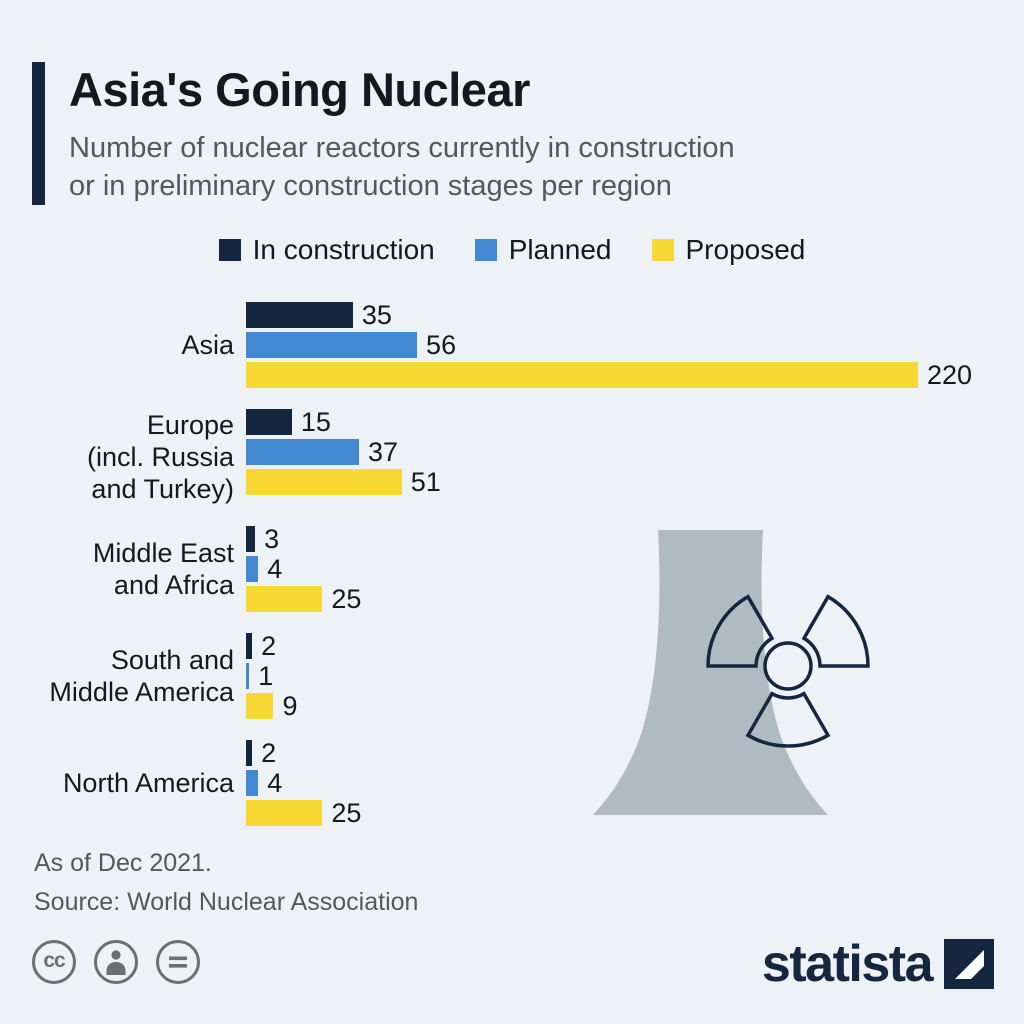 Image resolution: width=1024 pixels, height=1024 pixels. Describe the element at coordinates (376, 314) in the screenshot. I see `bar-value-label: 35` at that location.